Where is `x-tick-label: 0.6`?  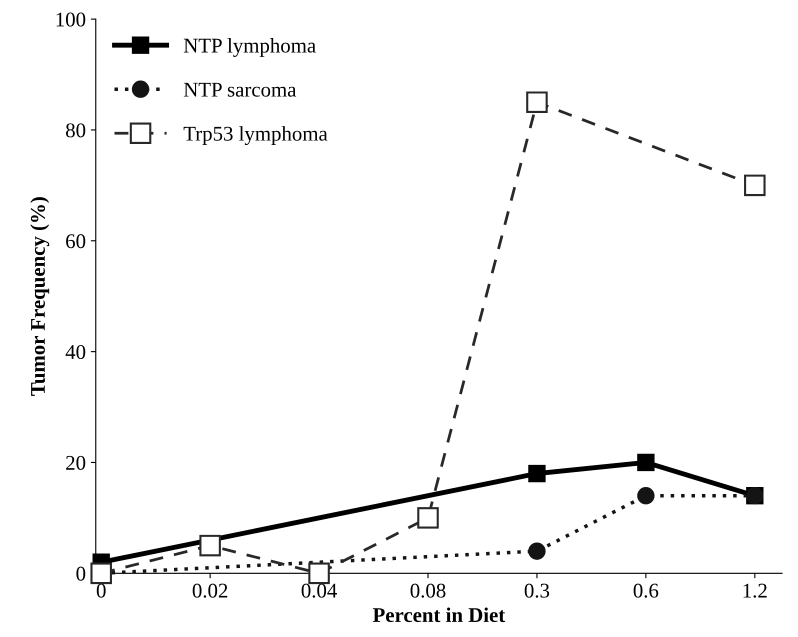
x-tick-label: 0.6 is located at coordinates (646, 591).